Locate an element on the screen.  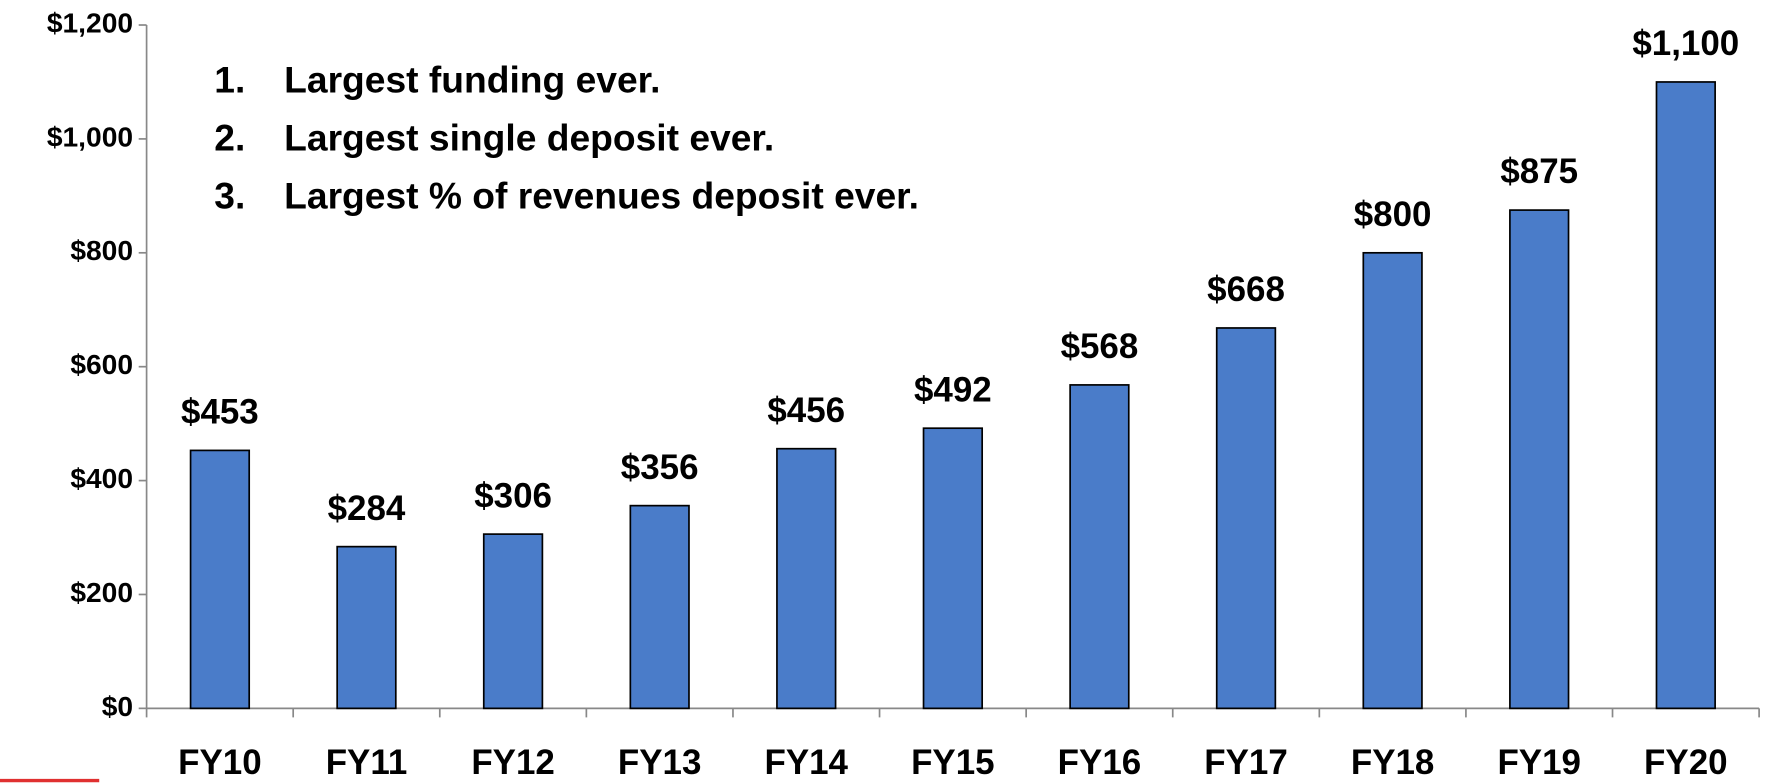
value-label: $456 is located at coordinates (806, 410).